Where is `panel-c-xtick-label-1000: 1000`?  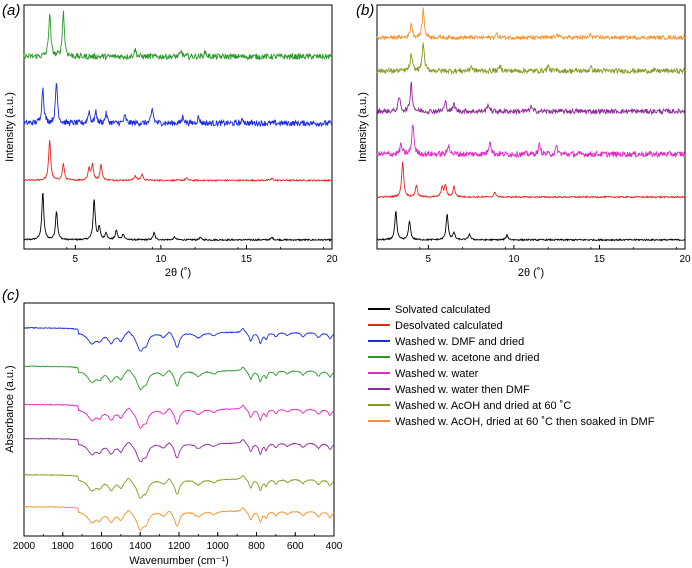 panel-c-xtick-label-1000: 1000 is located at coordinates (218, 546).